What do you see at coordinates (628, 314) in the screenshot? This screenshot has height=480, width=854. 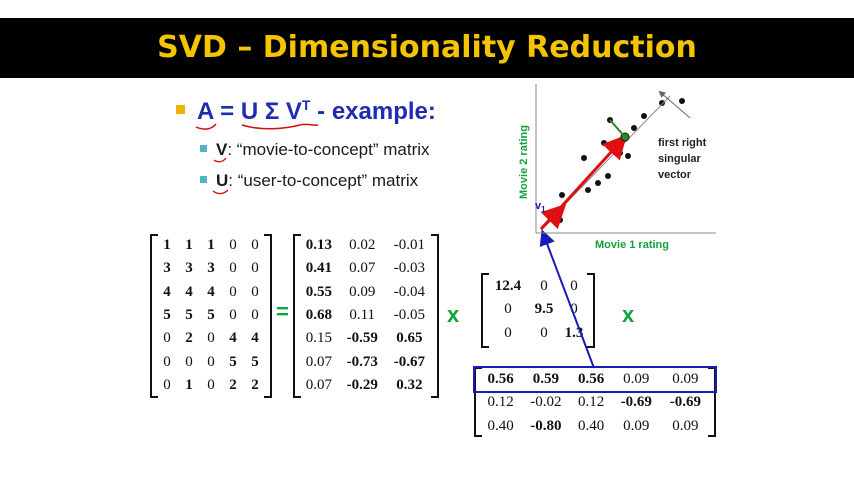 I see `times-sign-2: x` at bounding box center [628, 314].